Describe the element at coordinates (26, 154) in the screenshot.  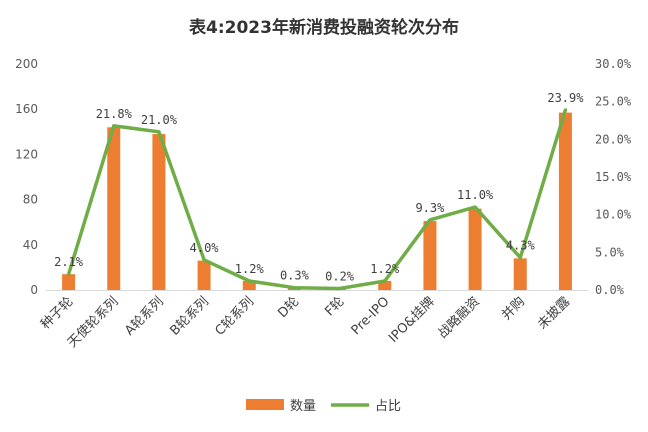
I see `left-axis-tick-label: 120` at that location.